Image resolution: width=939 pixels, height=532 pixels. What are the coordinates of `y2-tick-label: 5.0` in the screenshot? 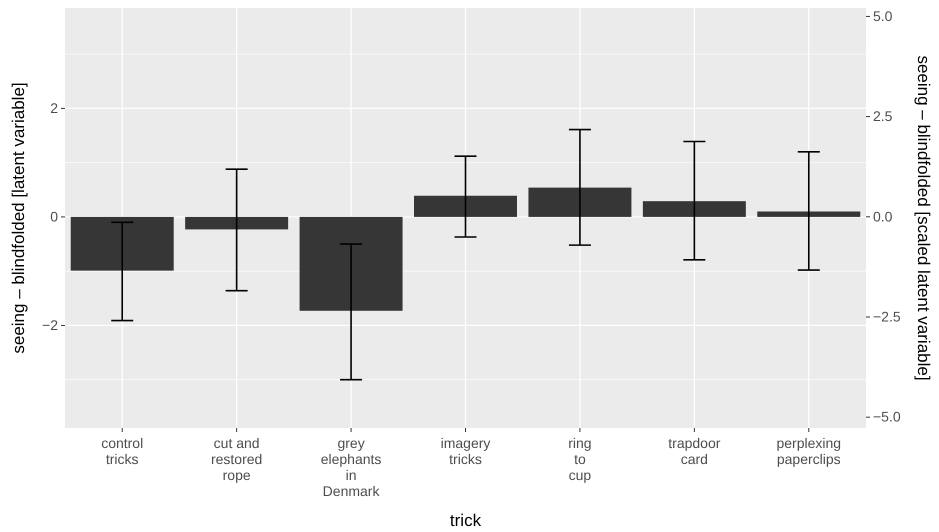 It's located at (883, 16).